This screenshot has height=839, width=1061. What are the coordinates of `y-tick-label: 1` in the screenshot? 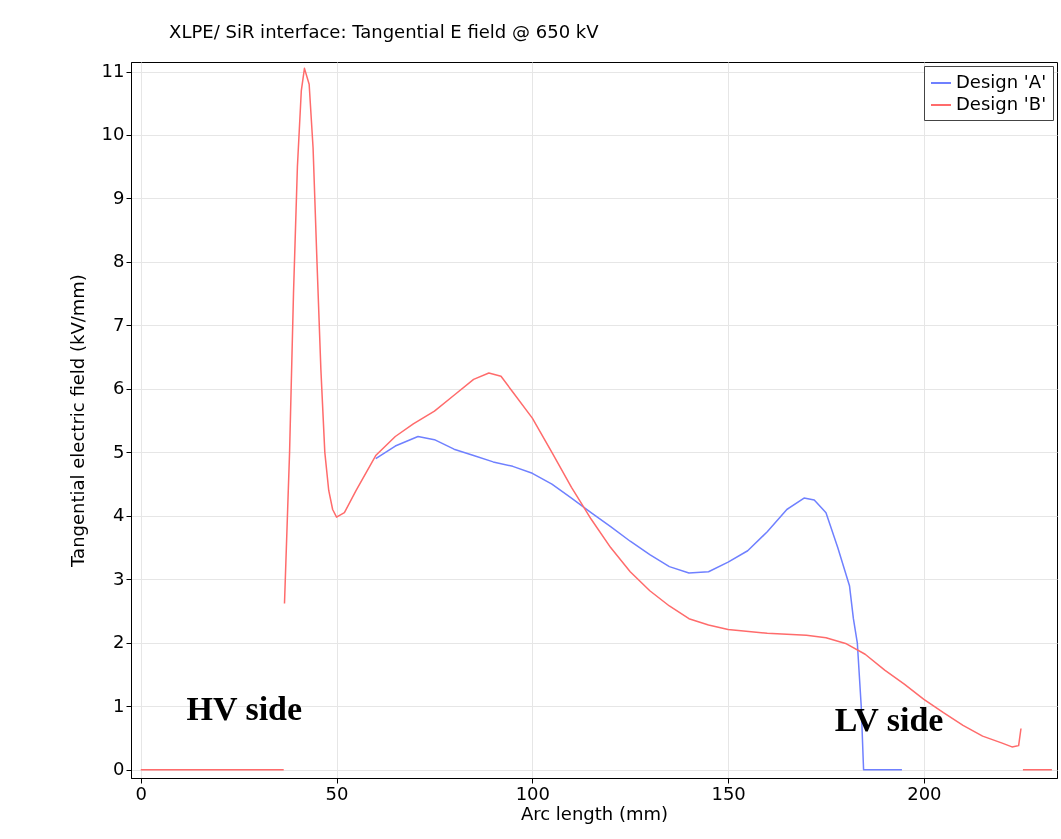 It's located at (119, 705).